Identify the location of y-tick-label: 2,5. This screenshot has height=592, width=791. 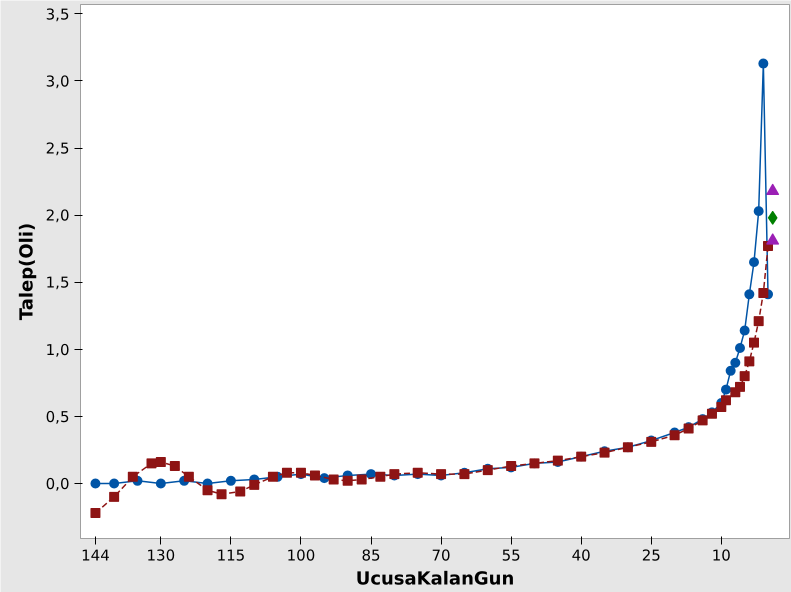
(58, 149).